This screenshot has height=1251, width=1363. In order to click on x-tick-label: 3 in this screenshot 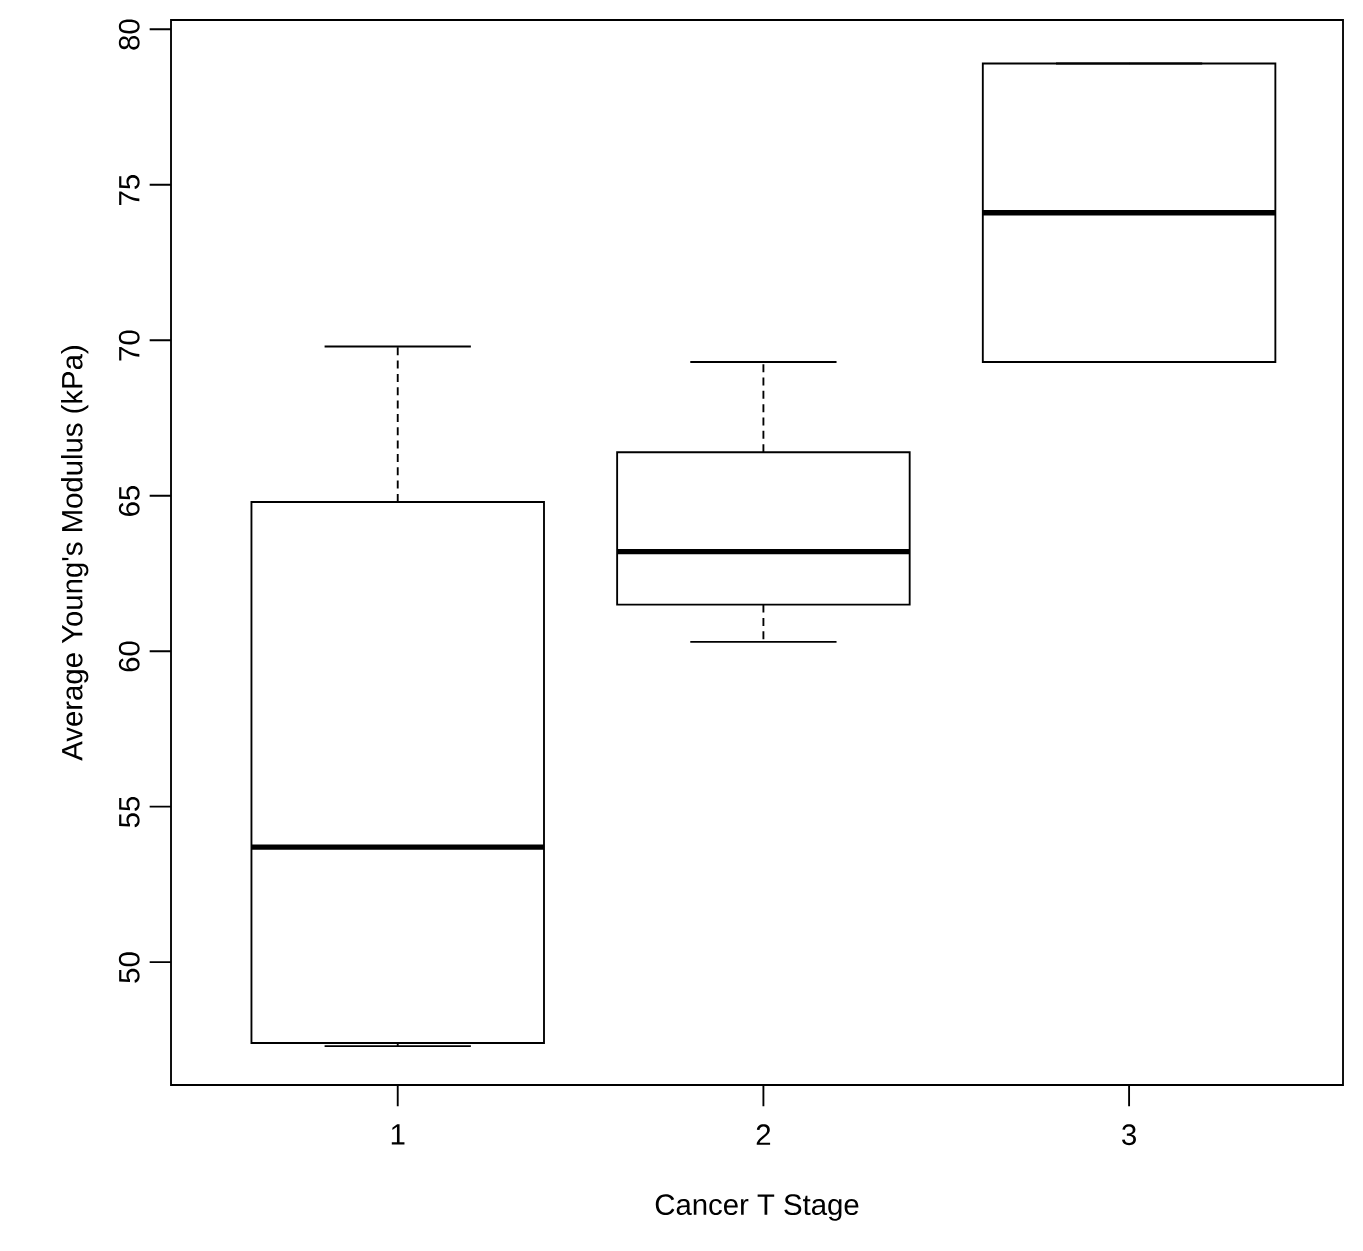, I will do `click(1129, 1135)`.